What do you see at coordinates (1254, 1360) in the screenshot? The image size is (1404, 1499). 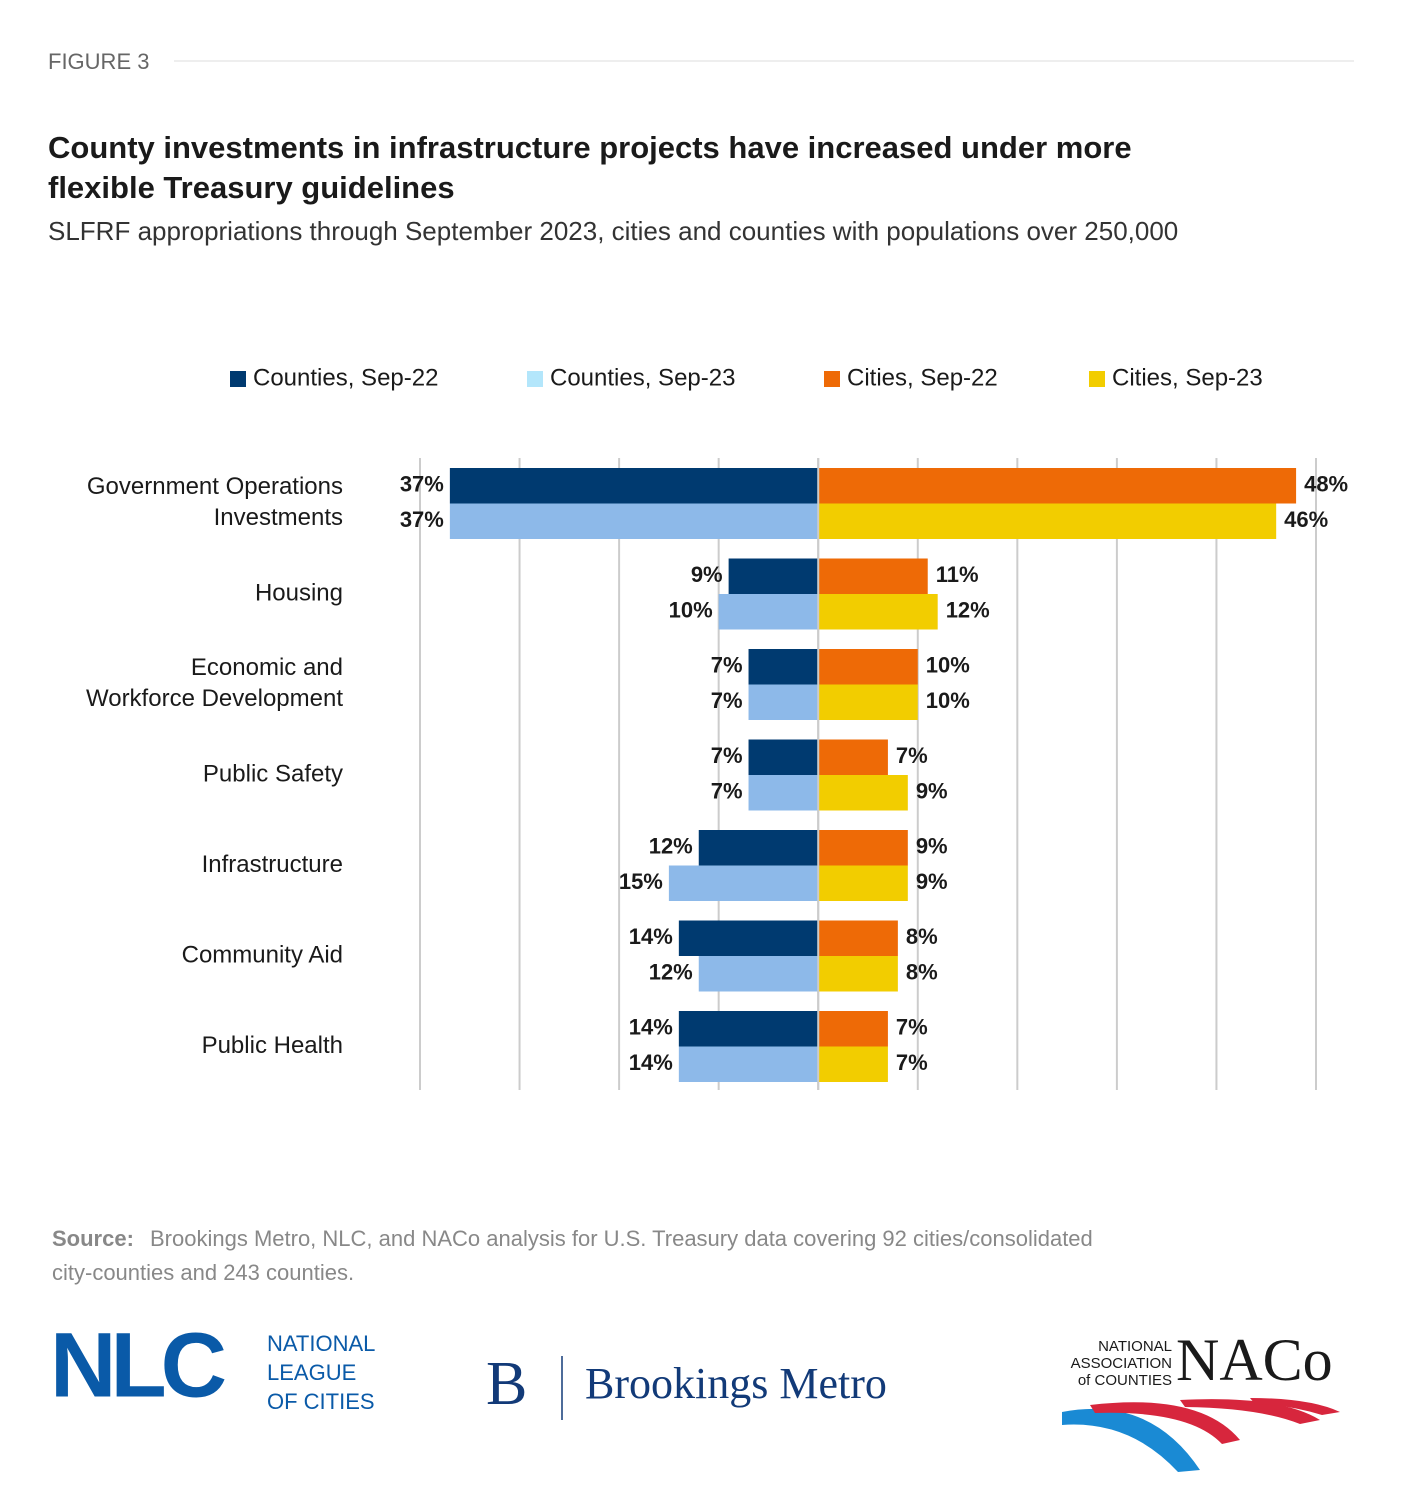 I see `naco-mark: NACo` at bounding box center [1254, 1360].